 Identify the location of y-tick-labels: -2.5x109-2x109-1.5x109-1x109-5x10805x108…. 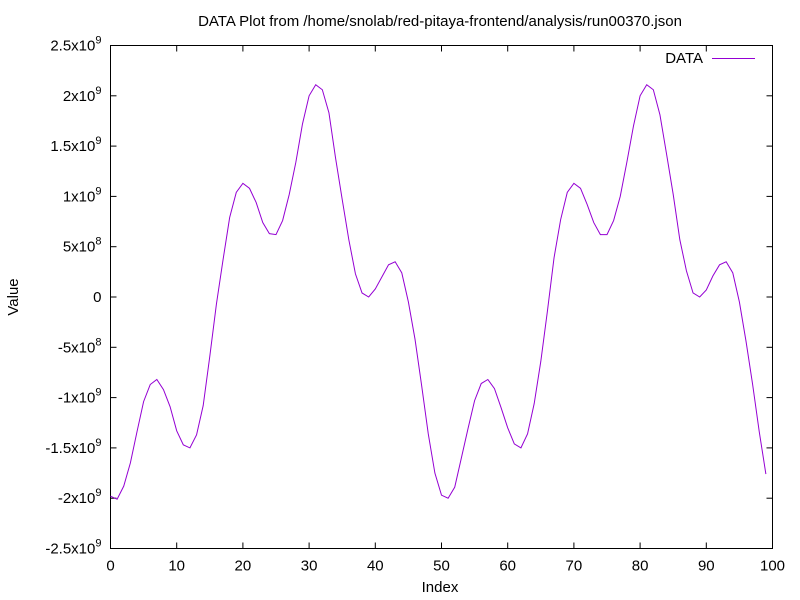
(73, 296).